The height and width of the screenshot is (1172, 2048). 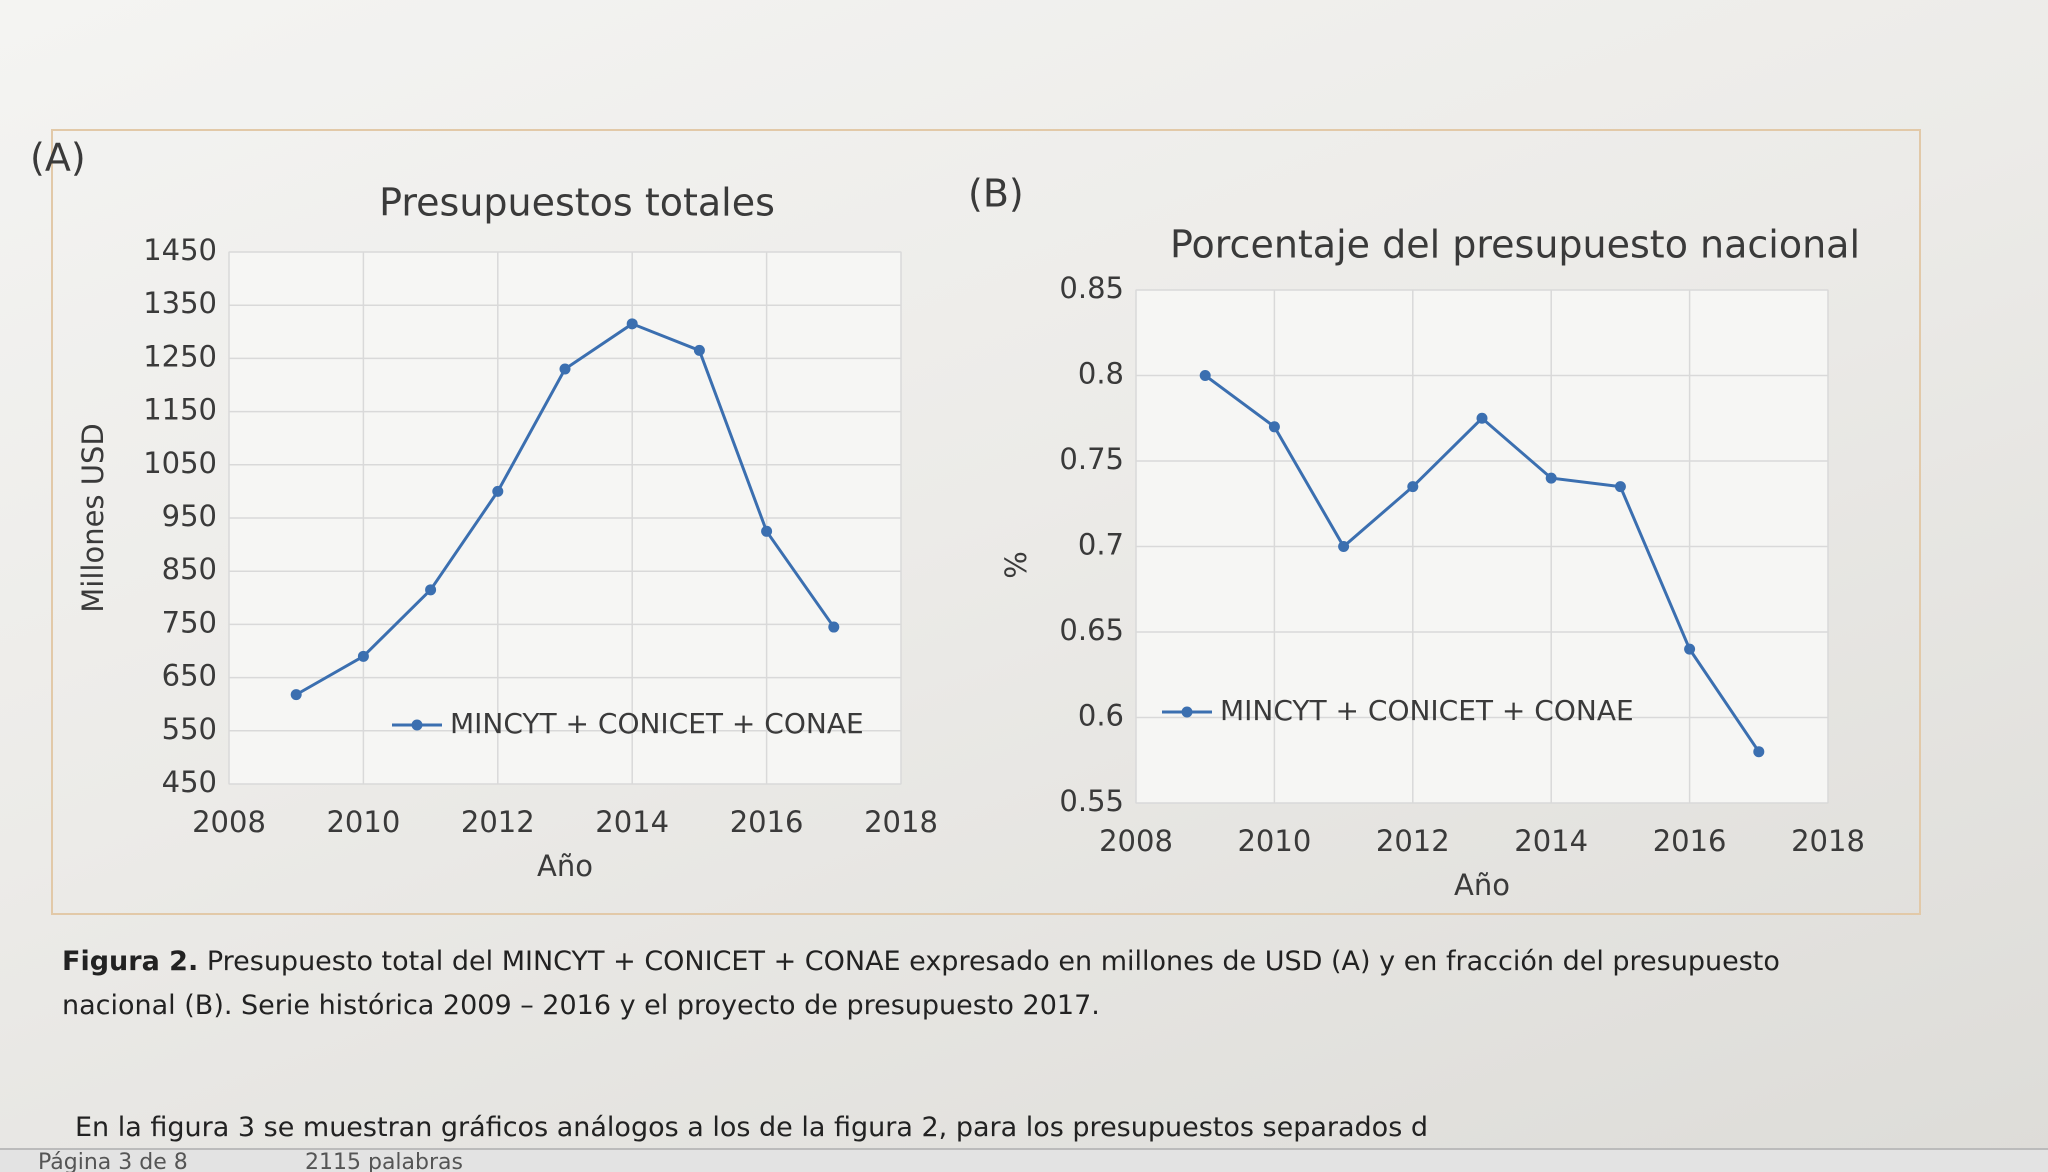 I want to click on y-tick-label: 1150, so click(x=180, y=410).